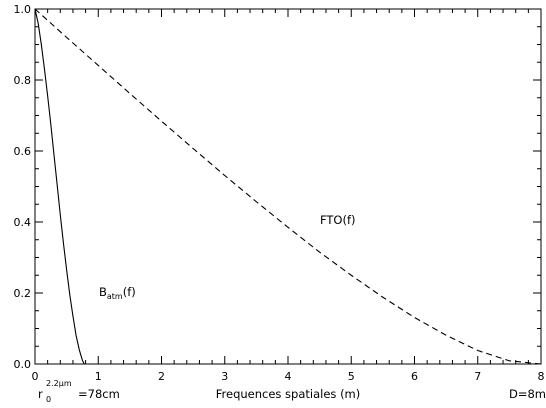  Describe the element at coordinates (288, 376) in the screenshot. I see `x-tick-label: 4` at that location.